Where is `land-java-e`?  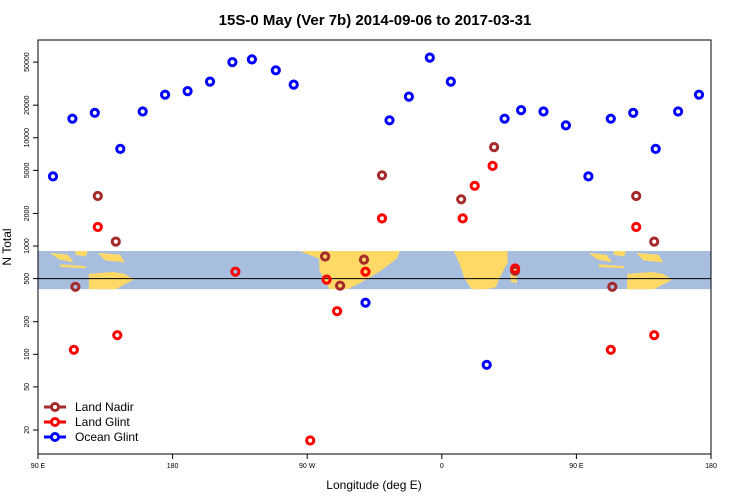
land-java-e is located at coordinates (611, 266).